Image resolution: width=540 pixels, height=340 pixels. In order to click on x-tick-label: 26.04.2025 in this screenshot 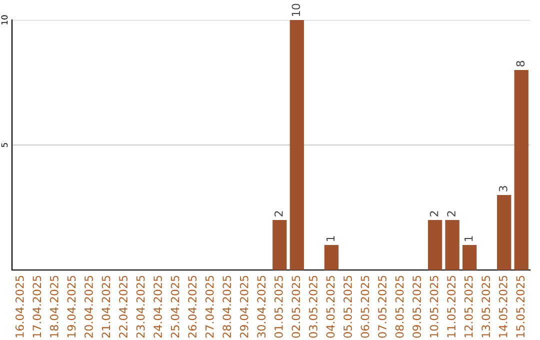, I will do `click(192, 307)`.